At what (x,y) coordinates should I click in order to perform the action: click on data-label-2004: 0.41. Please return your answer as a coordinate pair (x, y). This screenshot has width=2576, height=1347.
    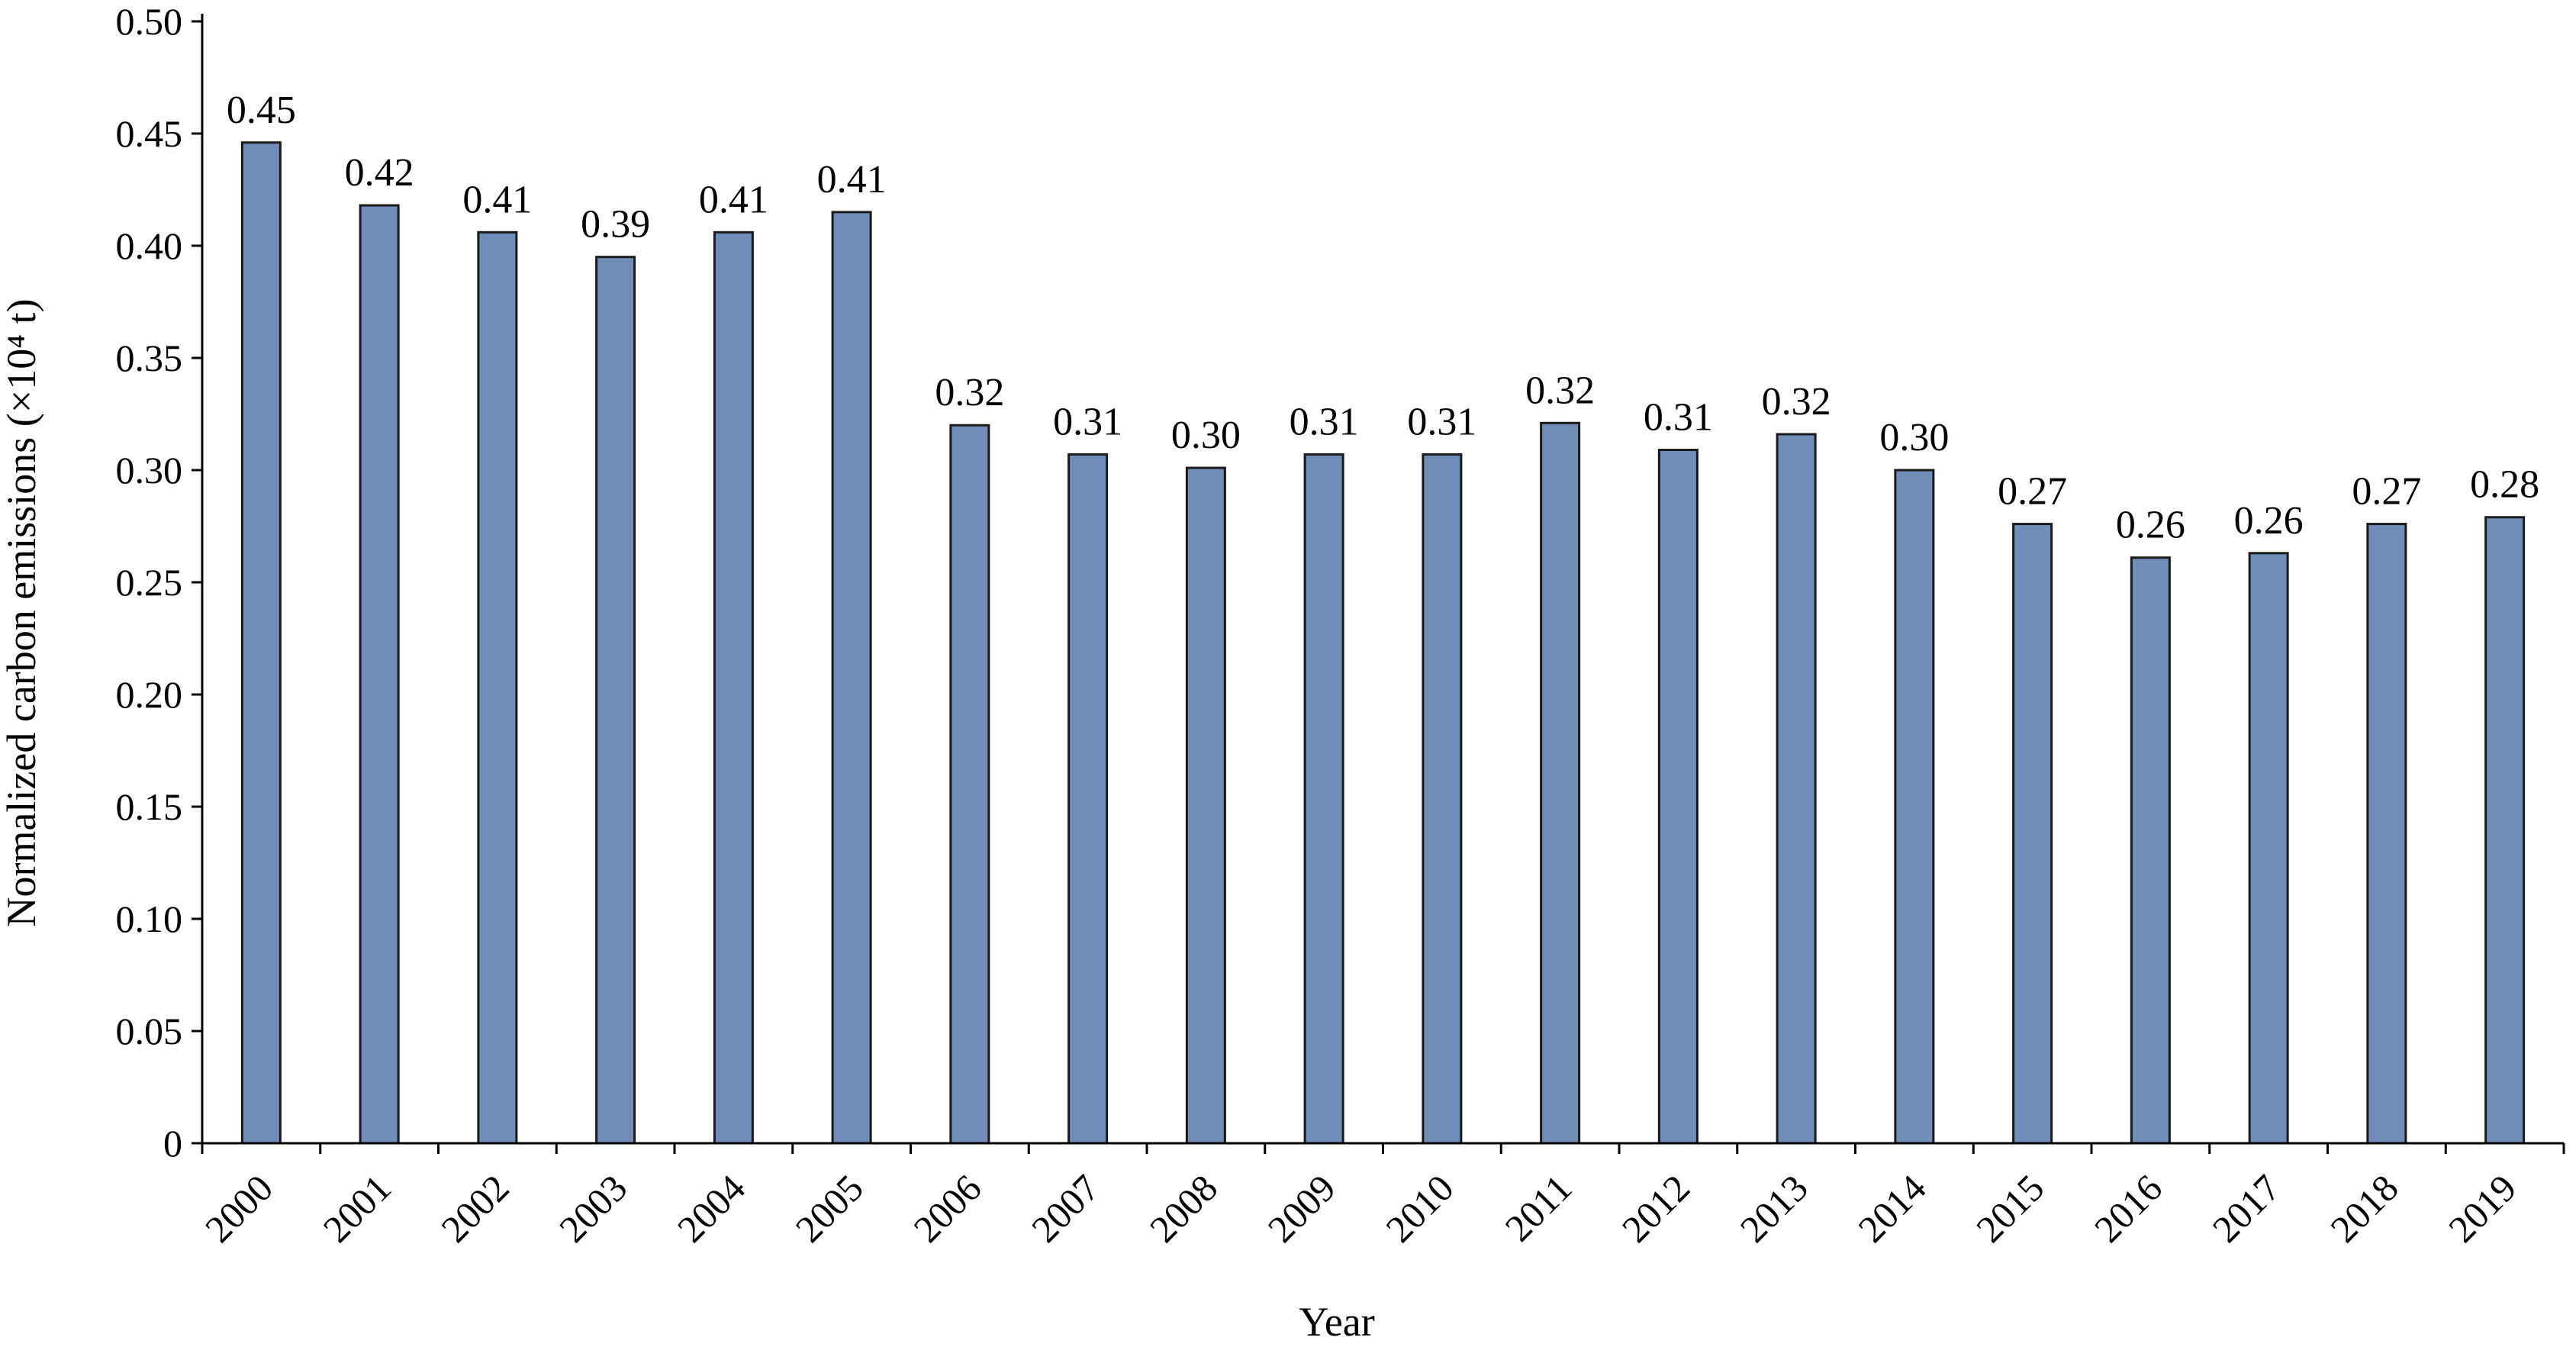
    Looking at the image, I should click on (733, 199).